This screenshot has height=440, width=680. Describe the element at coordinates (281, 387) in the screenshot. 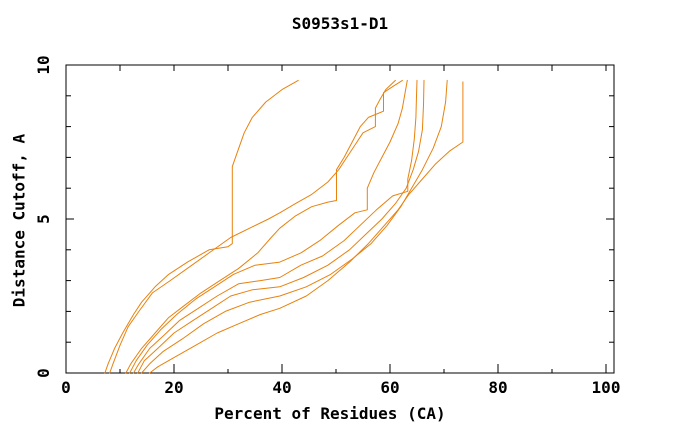

I see `x-tick-label: 40` at that location.